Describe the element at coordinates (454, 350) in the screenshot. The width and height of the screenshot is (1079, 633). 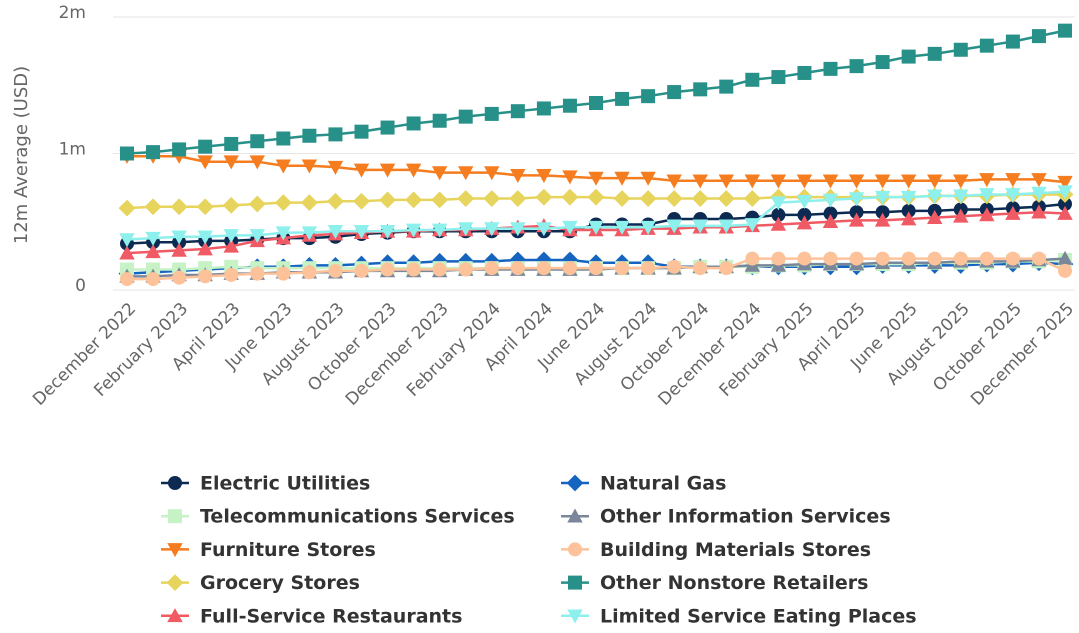
I see `x-tick-label: February 2024` at that location.